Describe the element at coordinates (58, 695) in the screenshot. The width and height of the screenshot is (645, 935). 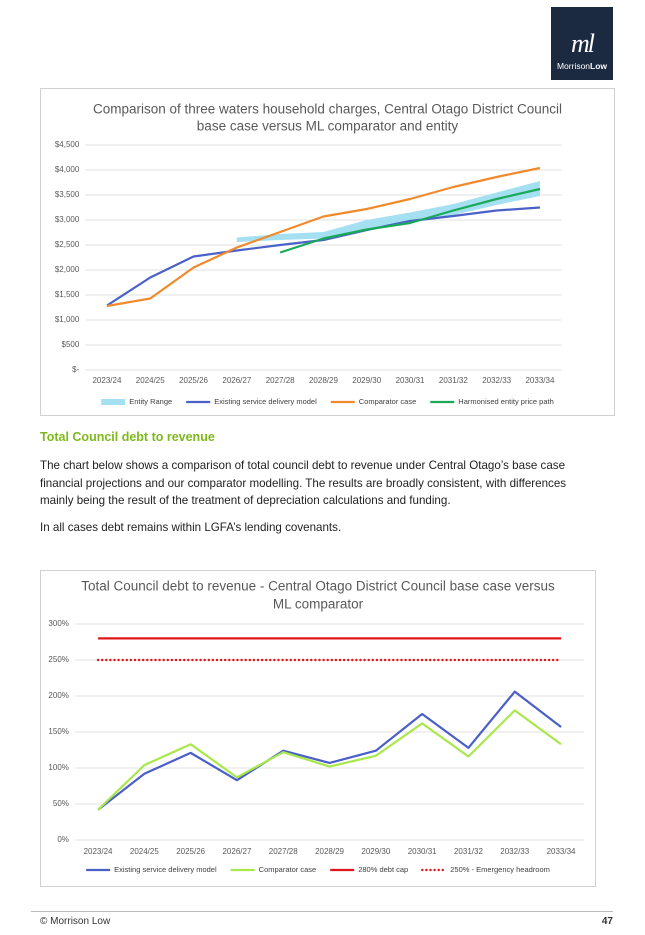
I see `y-tick-label: 200%` at that location.